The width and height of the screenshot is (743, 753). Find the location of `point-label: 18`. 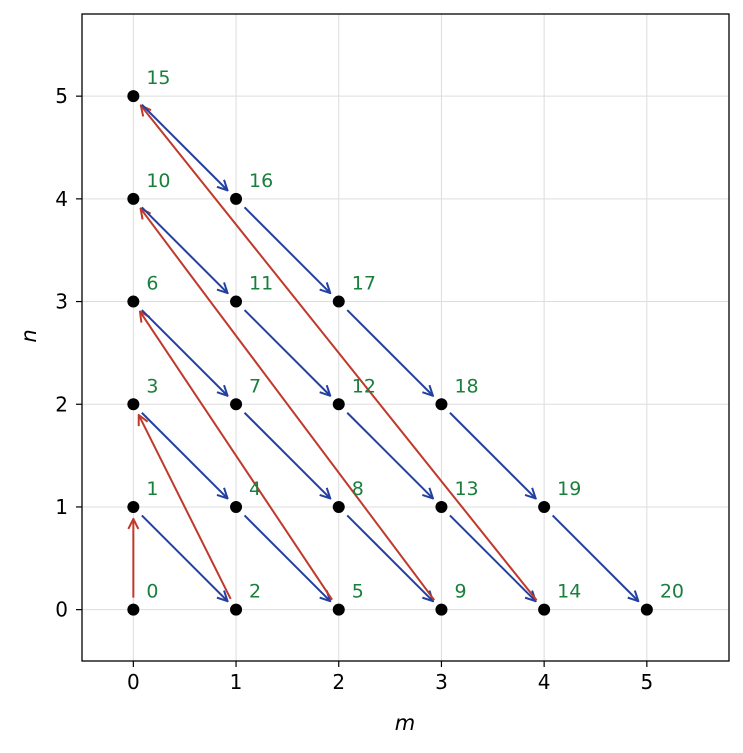

point-label: 18 is located at coordinates (466, 386).